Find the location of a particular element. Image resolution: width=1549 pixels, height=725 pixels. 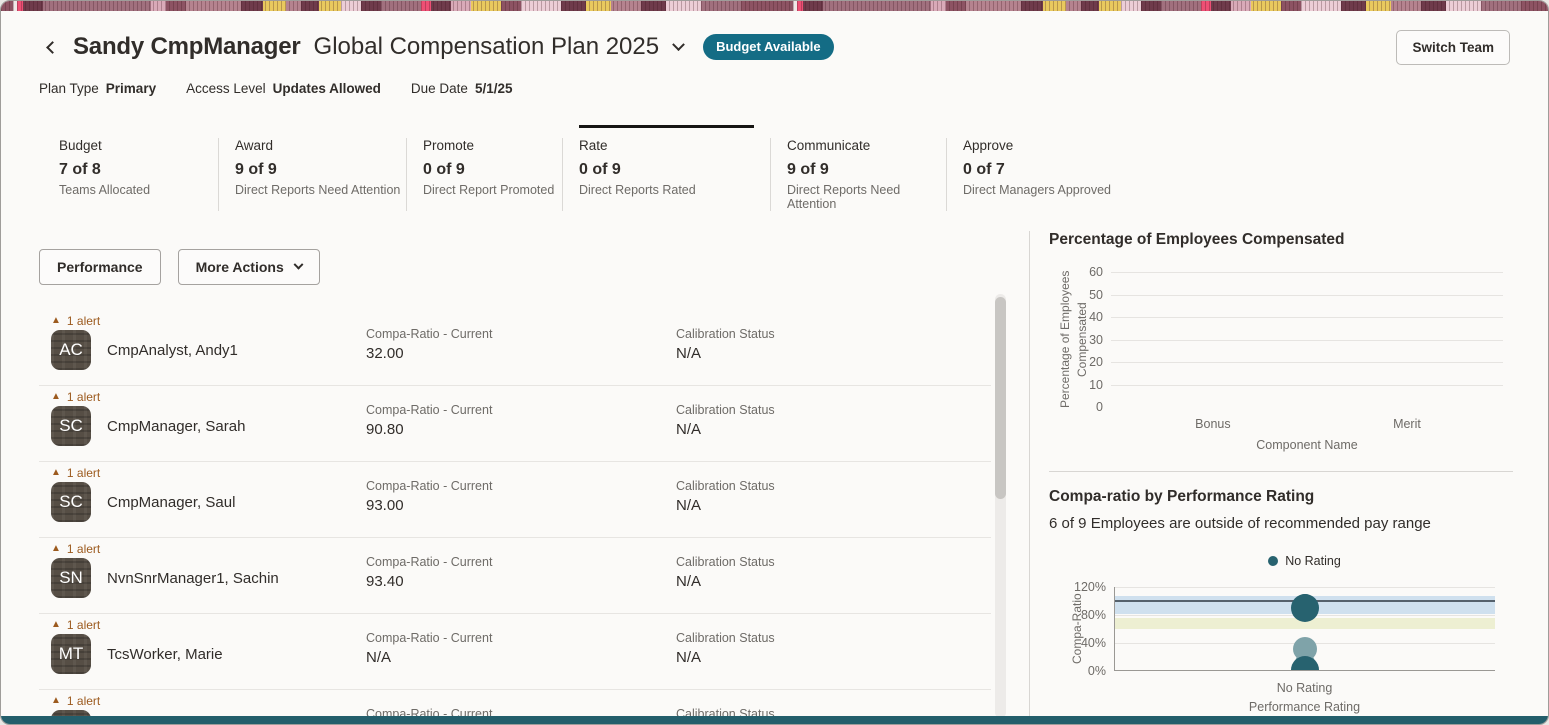

stage-budget: Budget 7 of 8 Teams Allocated is located at coordinates (105, 167).